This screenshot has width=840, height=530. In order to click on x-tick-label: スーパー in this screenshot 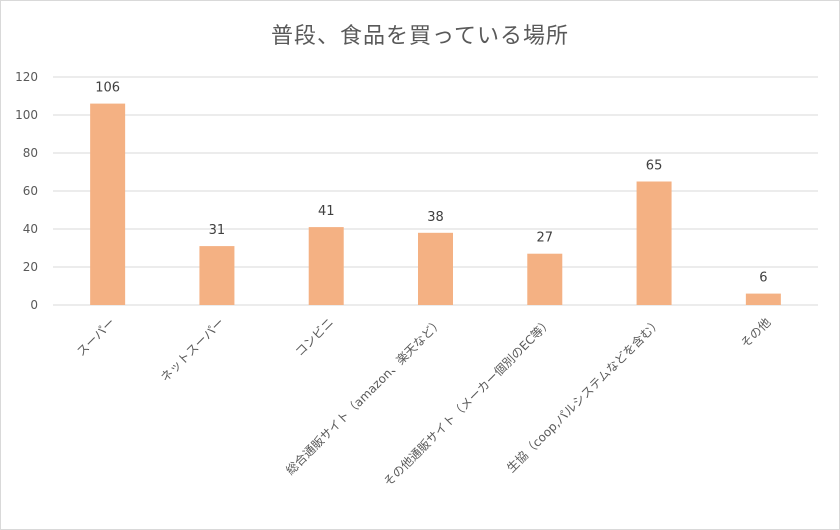, I will do `click(96, 337)`.